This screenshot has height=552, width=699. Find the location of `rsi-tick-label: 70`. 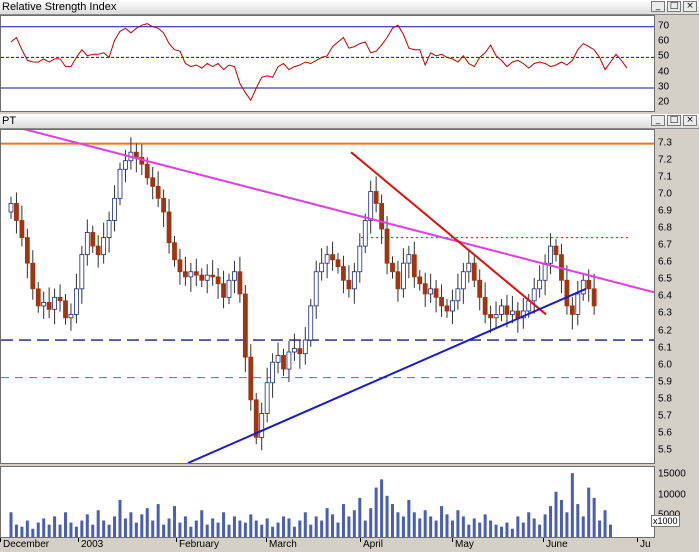

rsi-tick-label: 70 is located at coordinates (664, 26).